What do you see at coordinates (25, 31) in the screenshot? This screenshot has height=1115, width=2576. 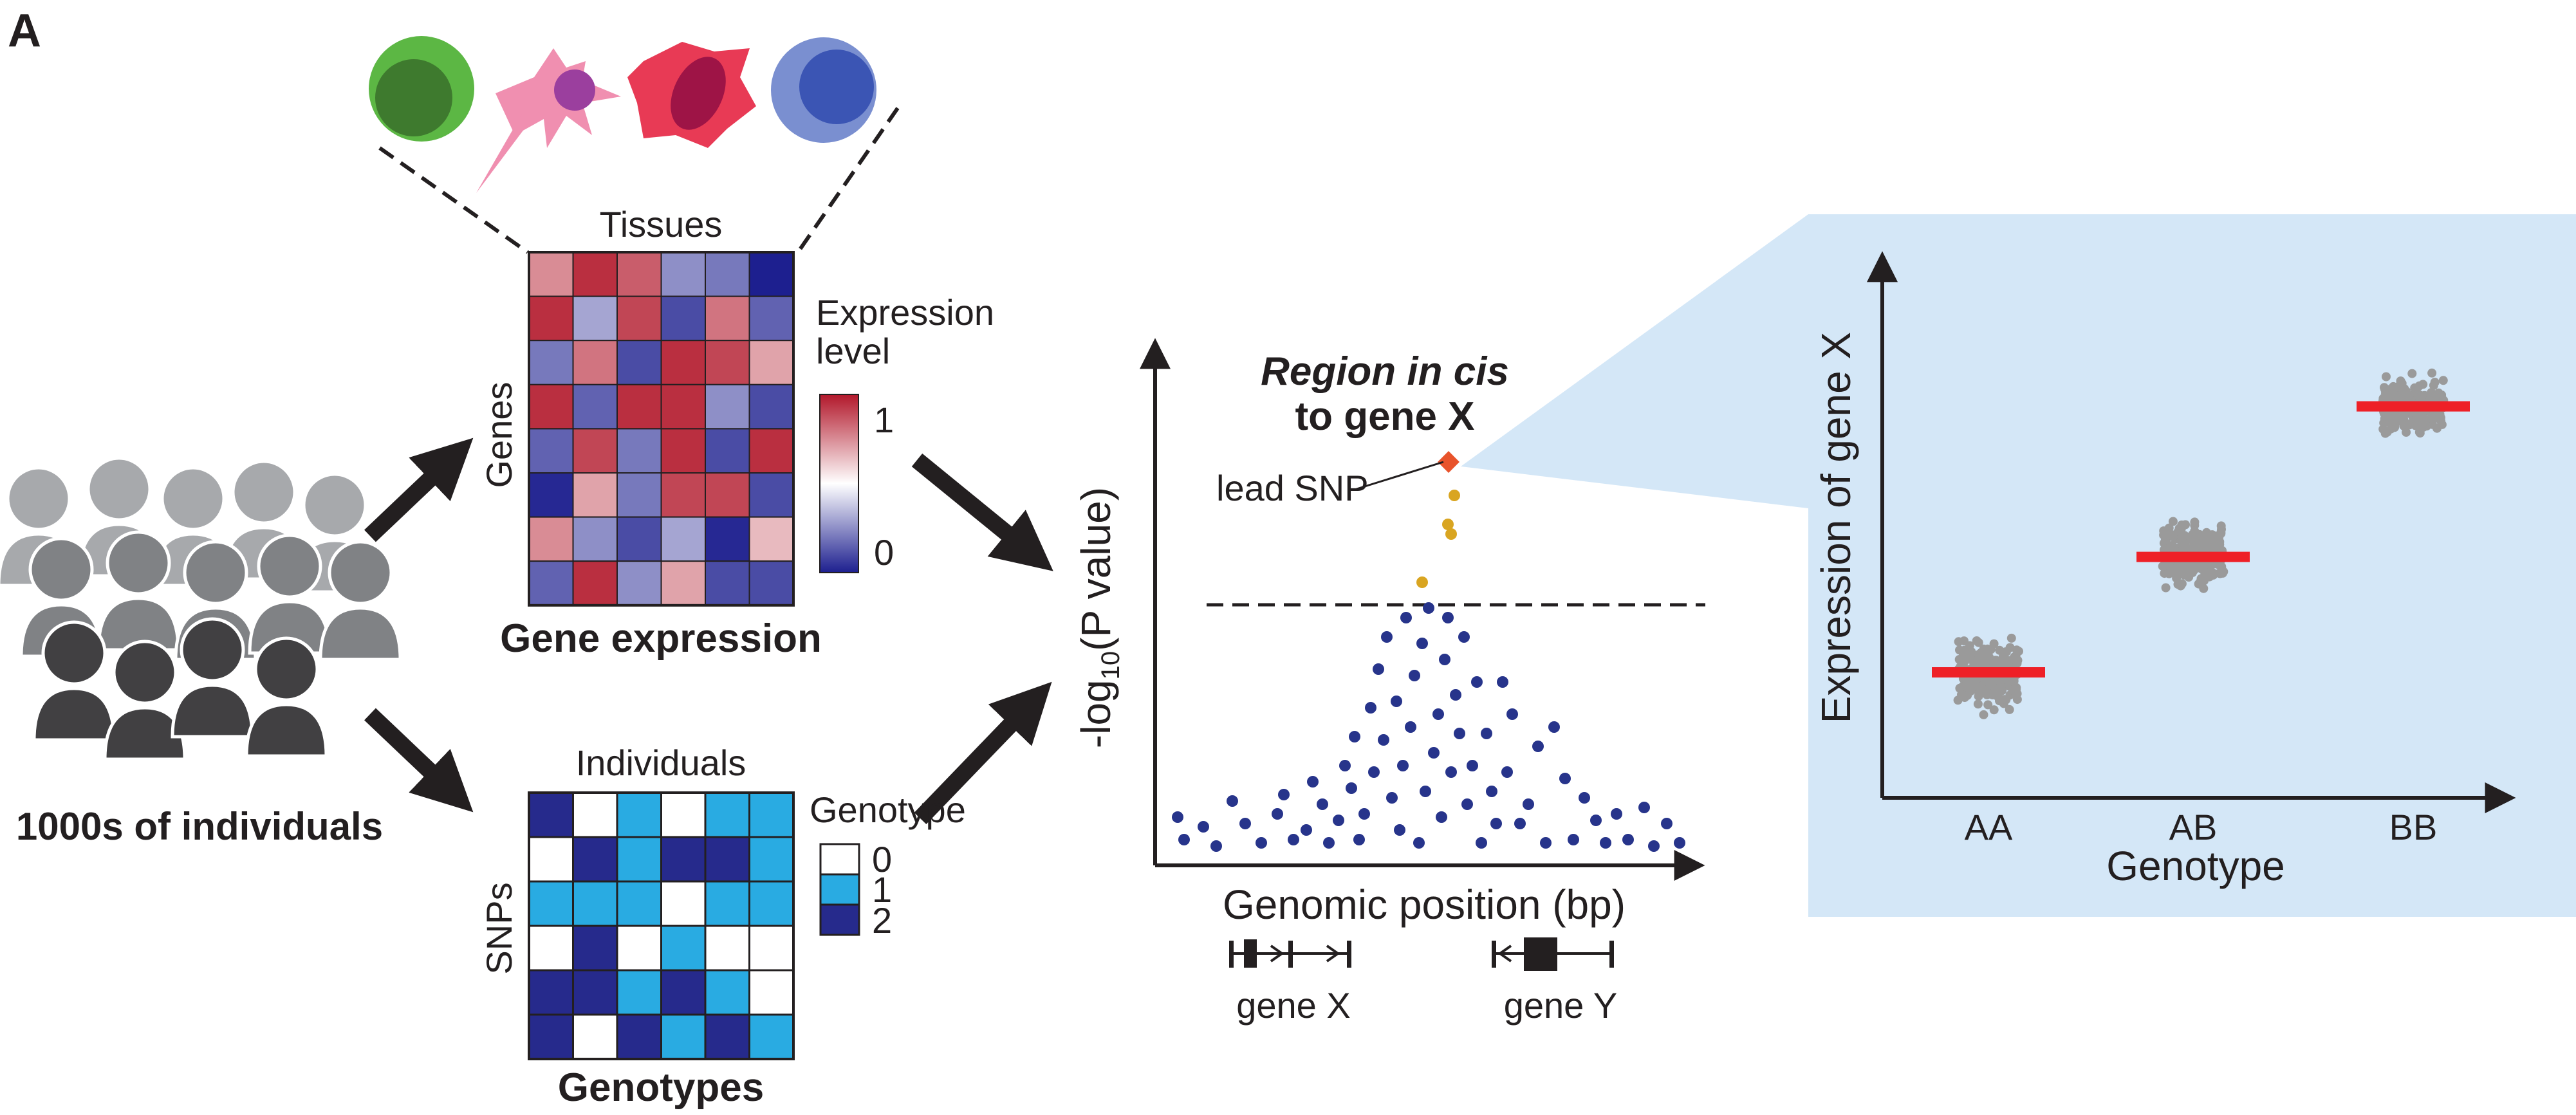 I see `panel-label: A` at bounding box center [25, 31].